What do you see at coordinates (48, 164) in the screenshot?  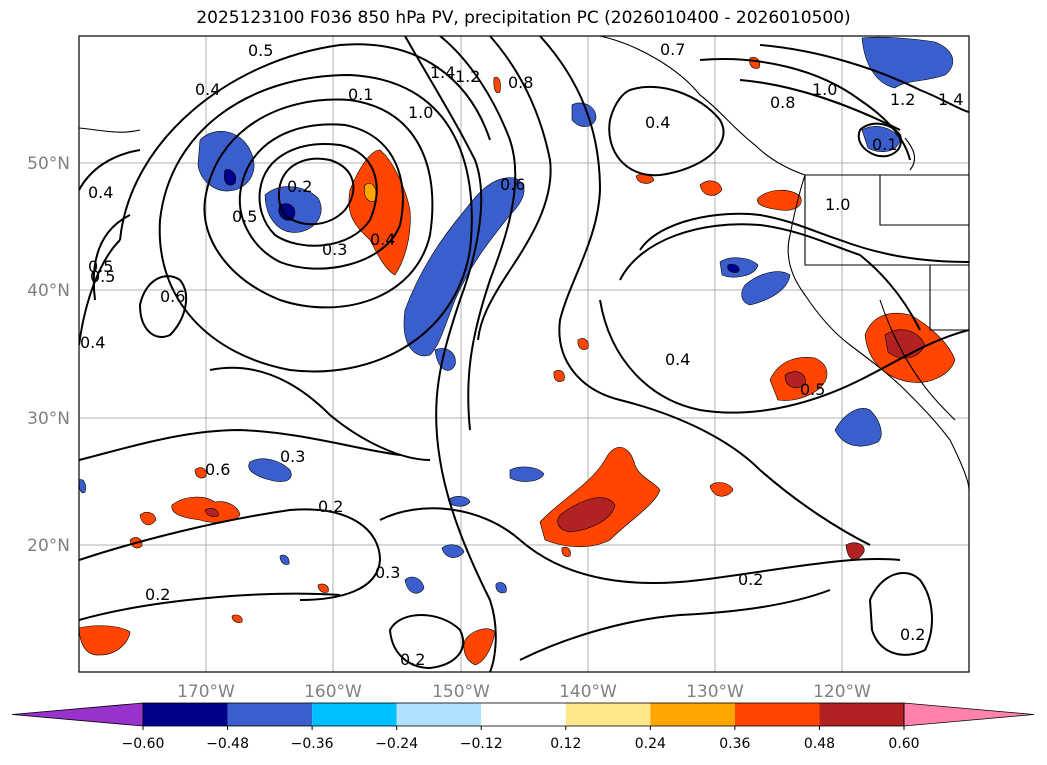 I see `lat-label: 50°N` at bounding box center [48, 164].